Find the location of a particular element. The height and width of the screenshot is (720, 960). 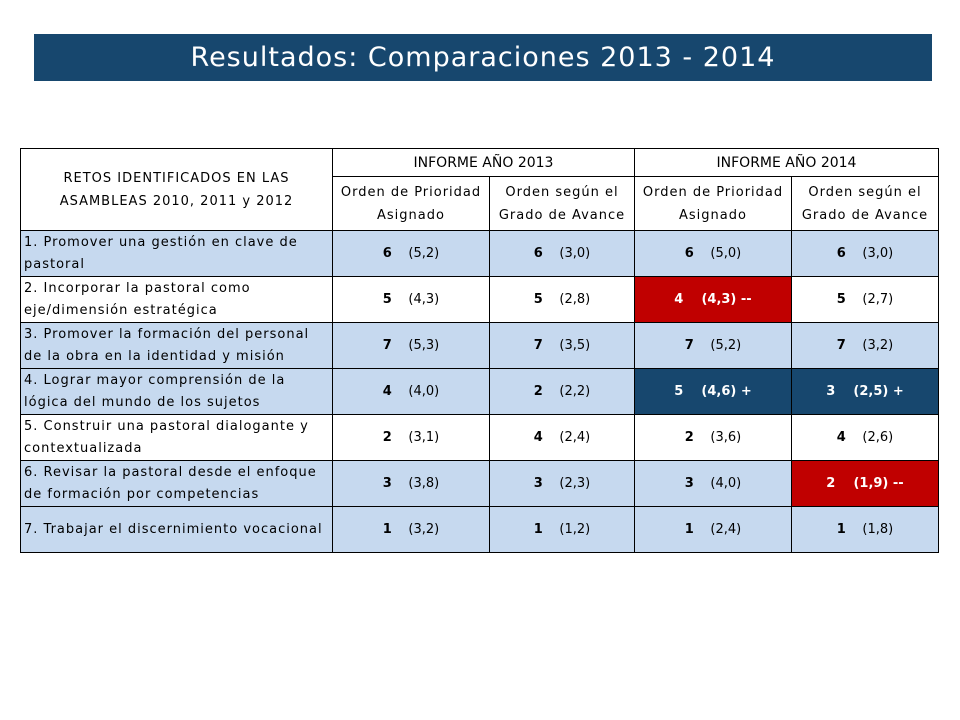

cell-prioridad-2014: 3 (4,0) is located at coordinates (713, 483).